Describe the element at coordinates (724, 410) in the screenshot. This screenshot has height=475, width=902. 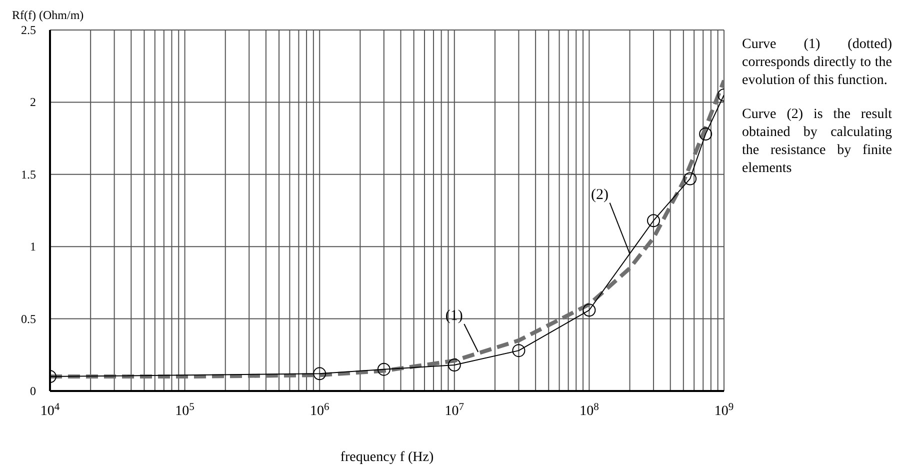
I see `x-tick-label: 10$^{9}$` at that location.